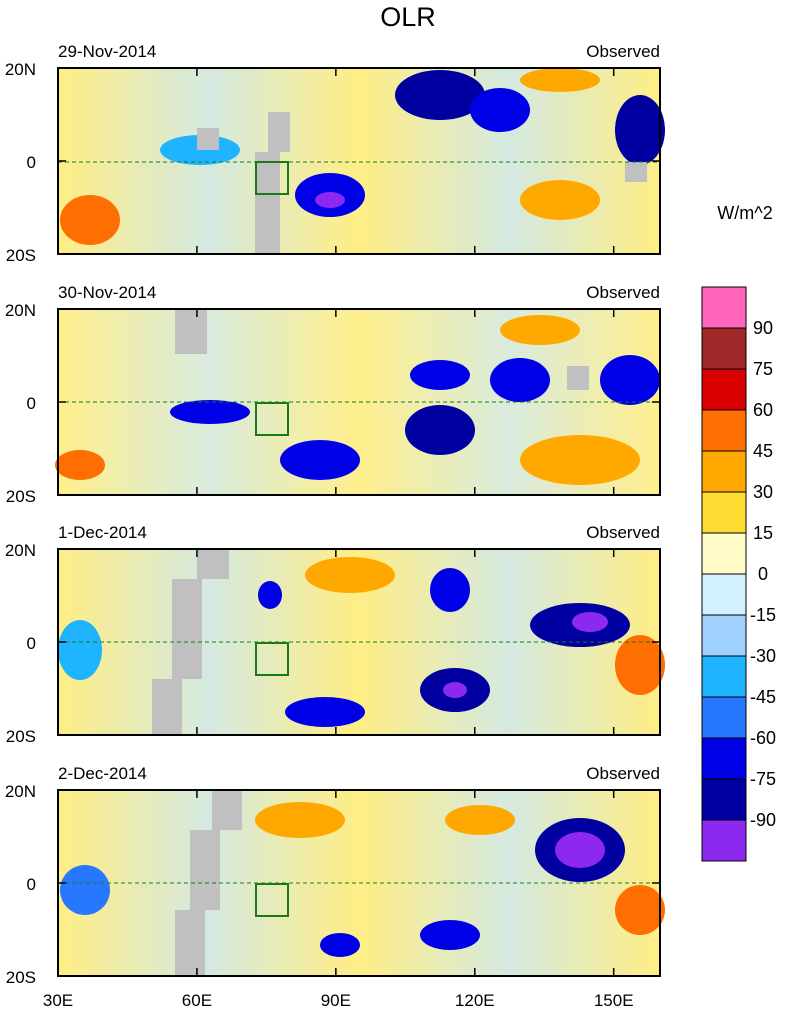 This screenshot has height=1013, width=791. What do you see at coordinates (763, 328) in the screenshot?
I see `colorbar-label: 90` at bounding box center [763, 328].